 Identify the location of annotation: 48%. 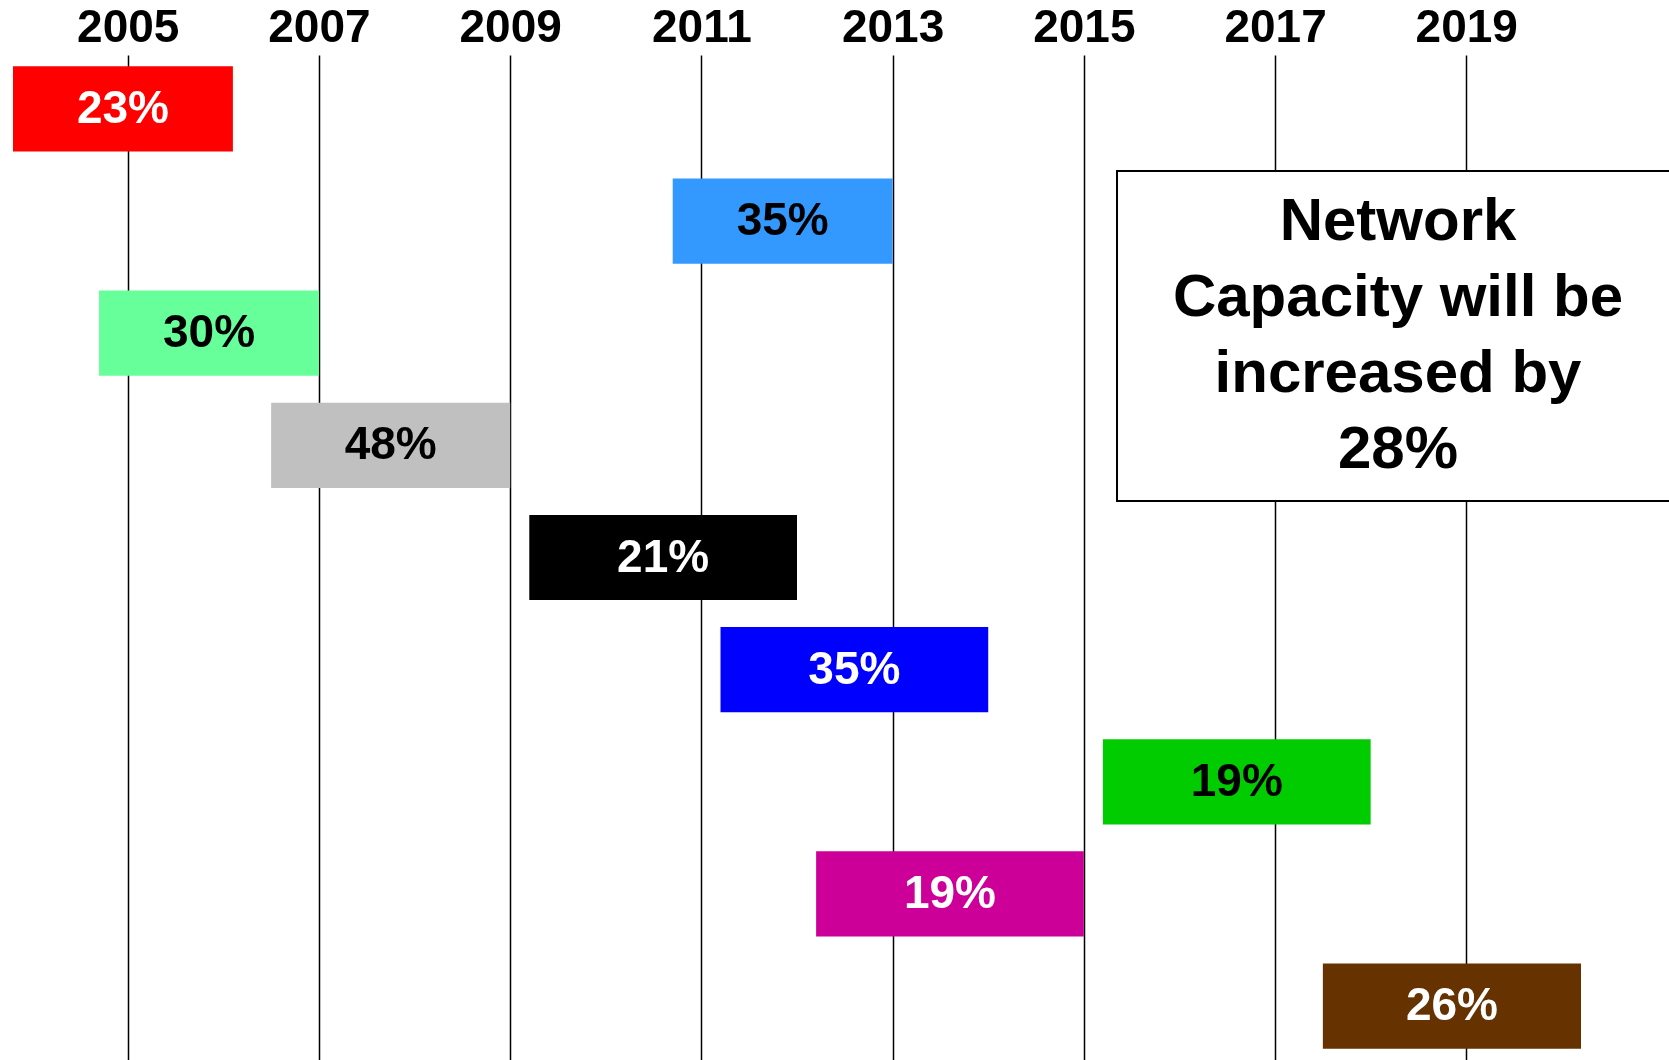
(390, 443).